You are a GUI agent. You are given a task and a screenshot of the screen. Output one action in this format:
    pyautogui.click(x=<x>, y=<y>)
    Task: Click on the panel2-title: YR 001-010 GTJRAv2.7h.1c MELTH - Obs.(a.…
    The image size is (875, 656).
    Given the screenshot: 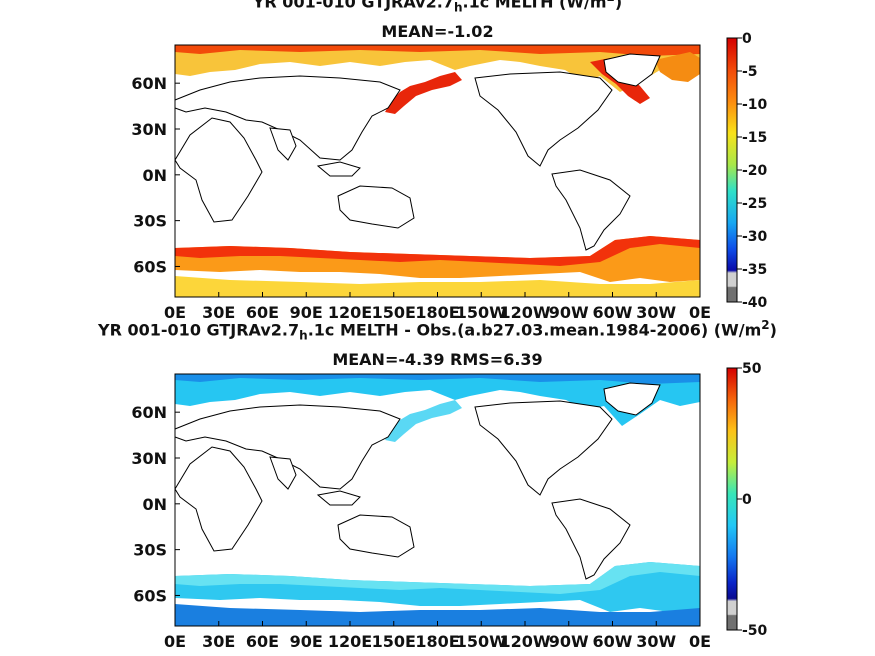 What is the action you would take?
    pyautogui.click(x=437, y=330)
    